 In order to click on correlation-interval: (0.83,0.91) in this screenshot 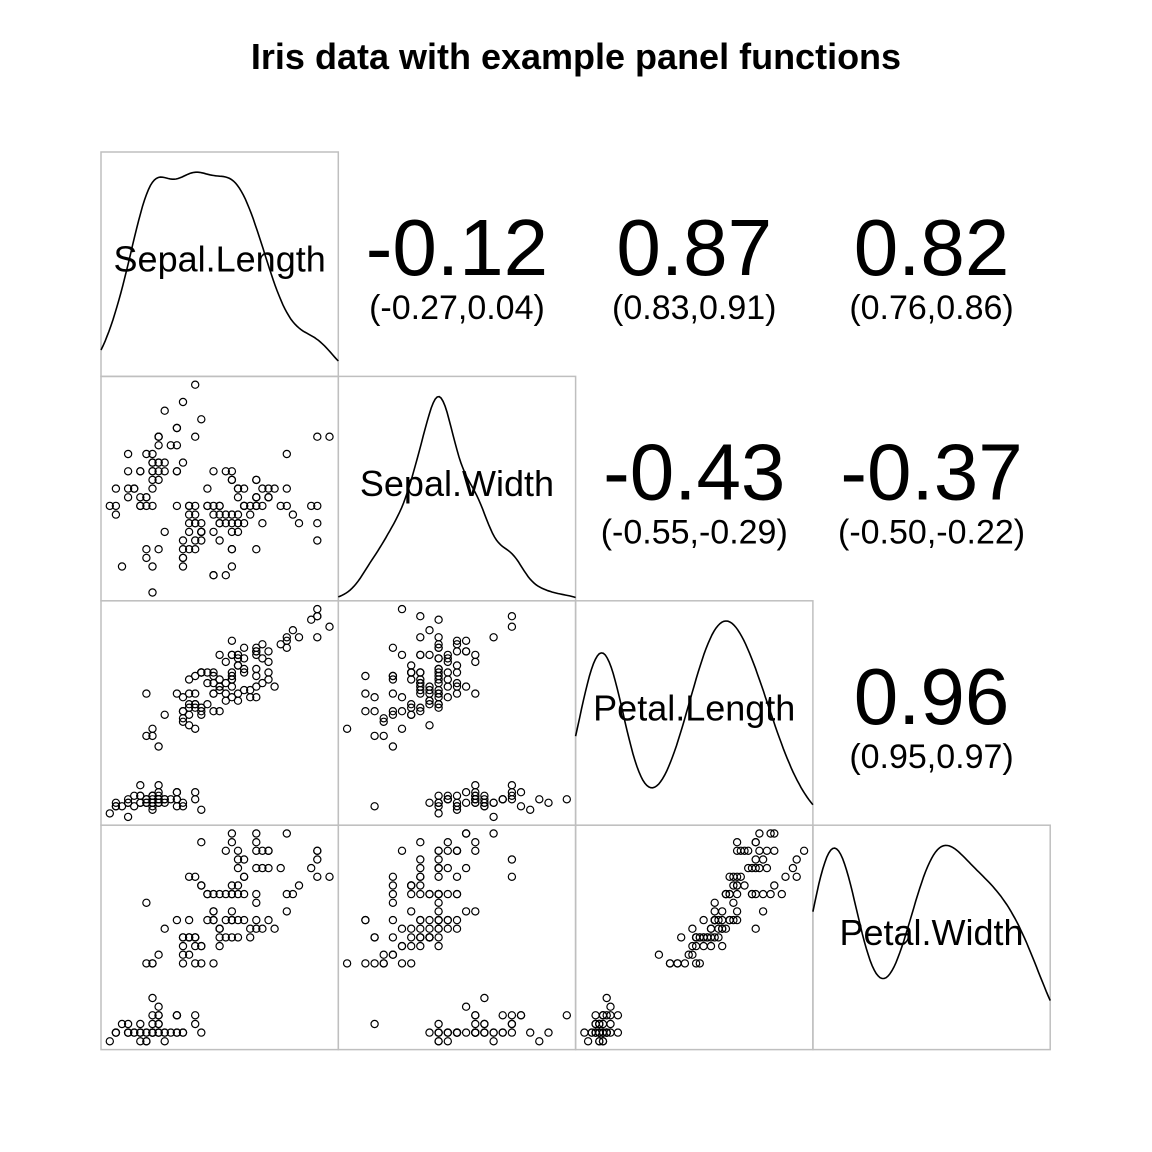, I will do `click(694, 308)`.